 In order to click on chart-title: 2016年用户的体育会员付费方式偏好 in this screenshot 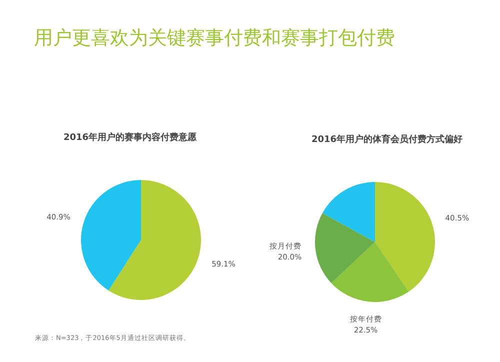, I will do `click(387, 139)`.